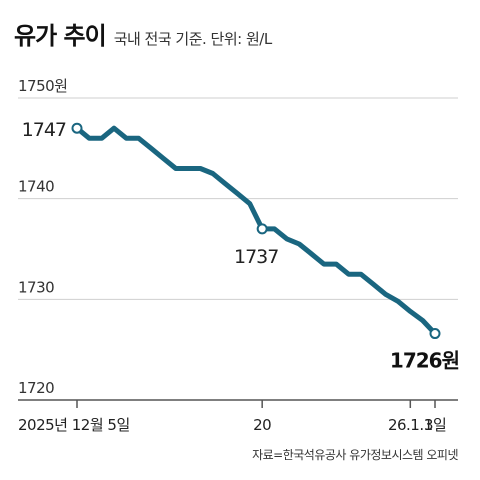 Image resolution: width=480 pixels, height=480 pixels. What do you see at coordinates (36, 287) in the screenshot?
I see `y-tick-label-1730: 1730` at bounding box center [36, 287].